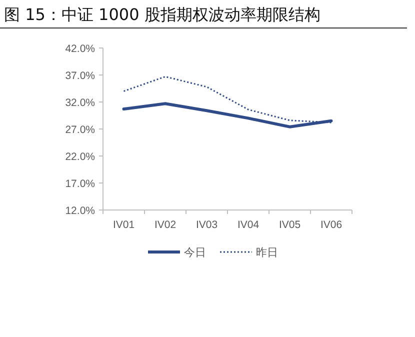  I want to click on x-tick-label: IV01, so click(123, 225).